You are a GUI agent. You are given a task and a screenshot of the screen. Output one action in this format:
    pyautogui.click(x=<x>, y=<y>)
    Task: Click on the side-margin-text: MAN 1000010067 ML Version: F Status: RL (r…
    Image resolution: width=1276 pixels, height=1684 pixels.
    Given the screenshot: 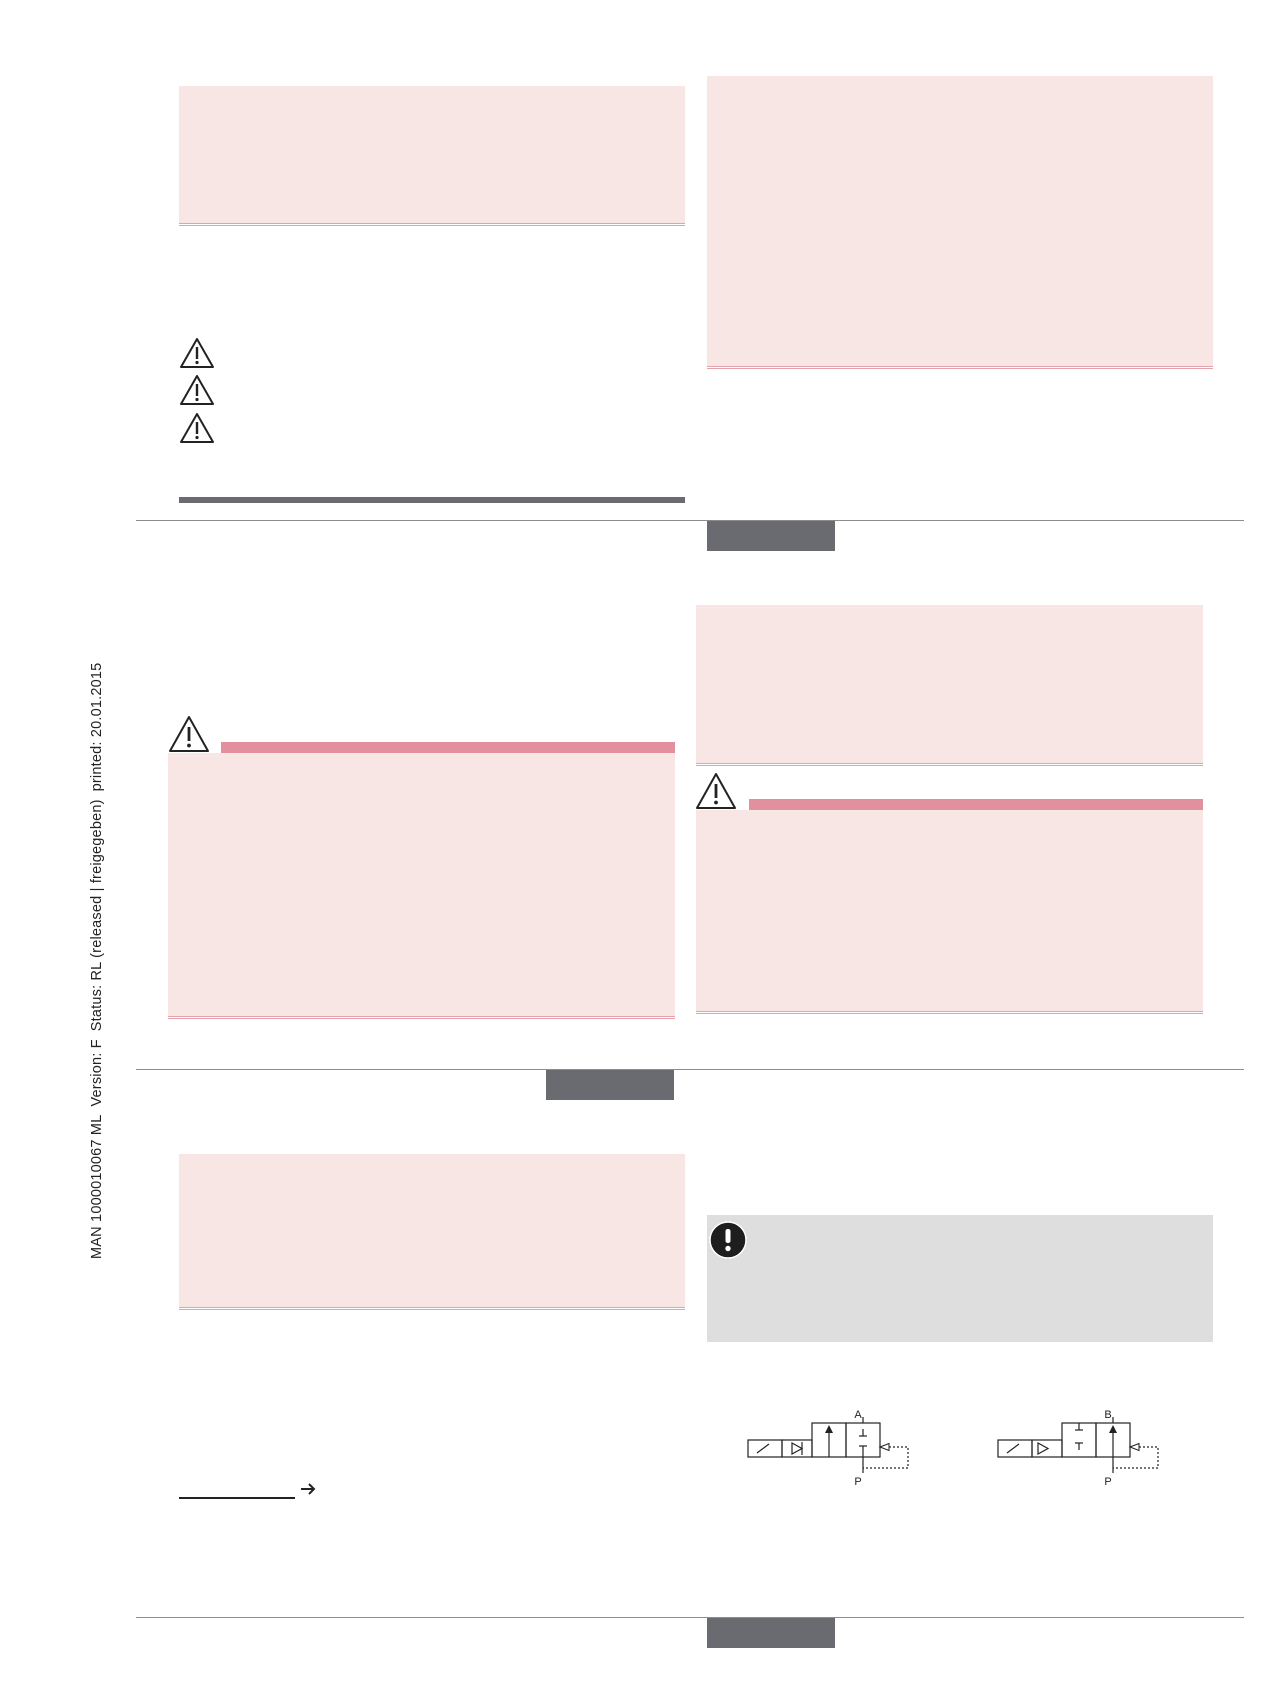 What is the action you would take?
    pyautogui.click(x=97, y=957)
    